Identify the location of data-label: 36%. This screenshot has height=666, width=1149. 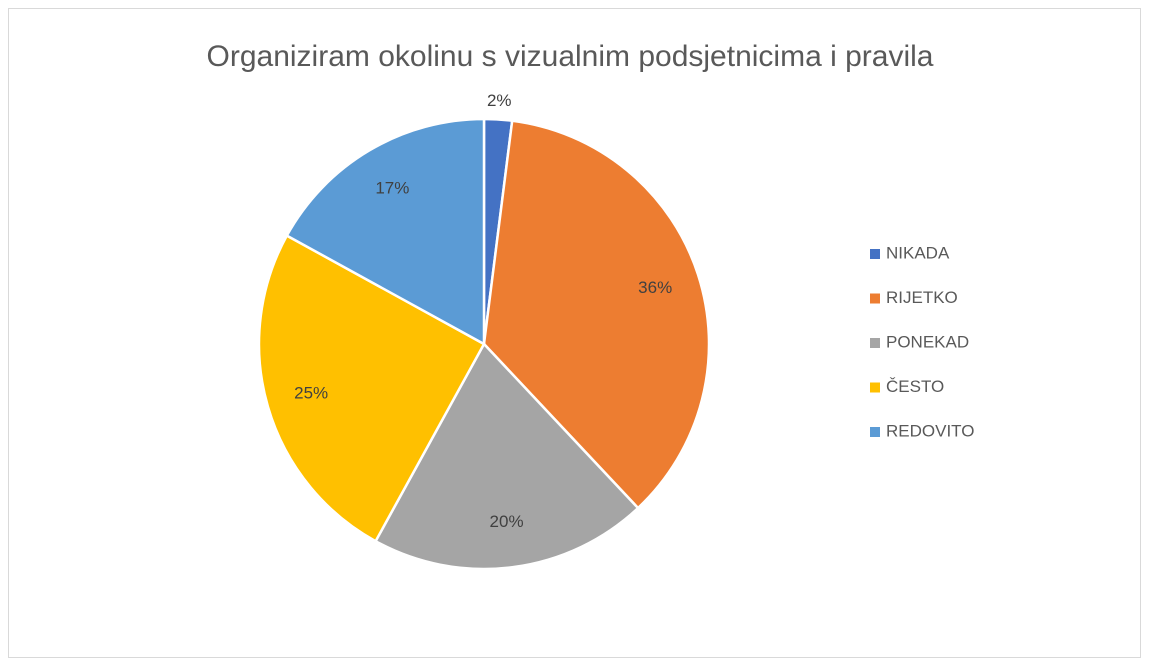
(655, 287).